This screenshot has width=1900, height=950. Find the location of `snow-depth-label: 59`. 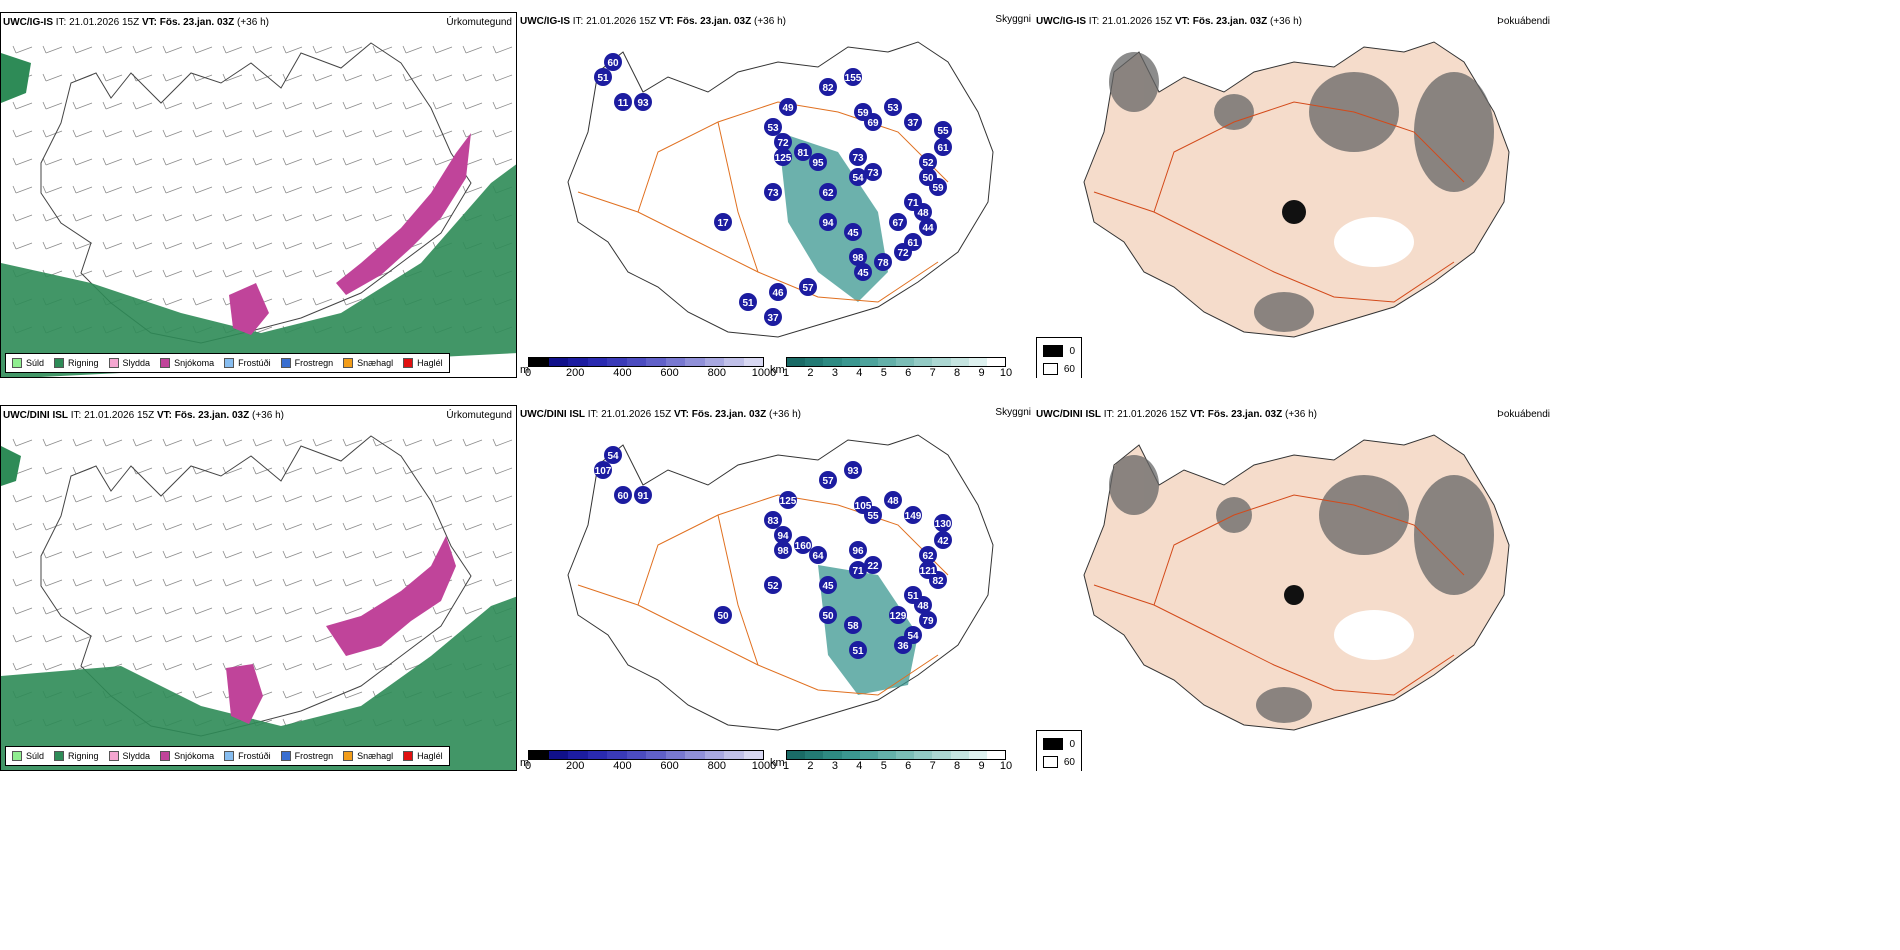

snow-depth-label: 59 is located at coordinates (938, 188).